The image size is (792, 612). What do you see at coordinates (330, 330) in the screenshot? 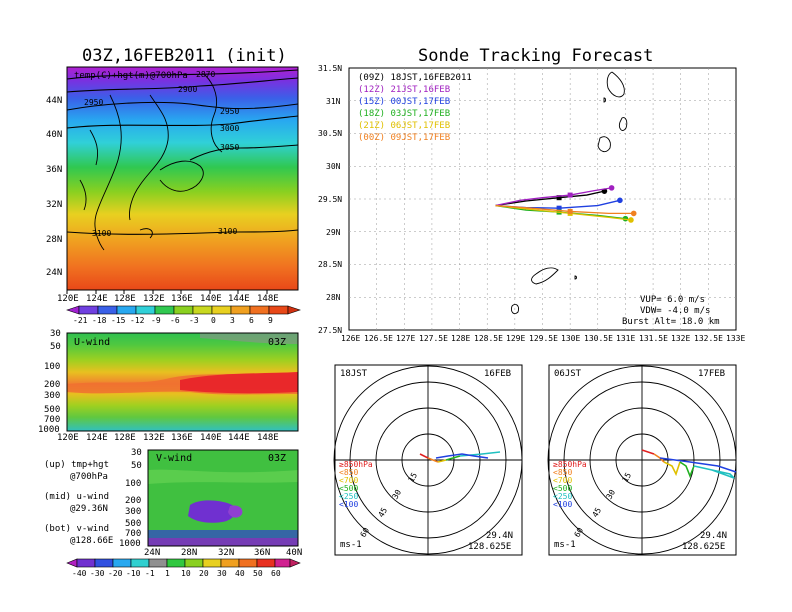
I see `lat-tick-label: 27.5N` at bounding box center [330, 330].